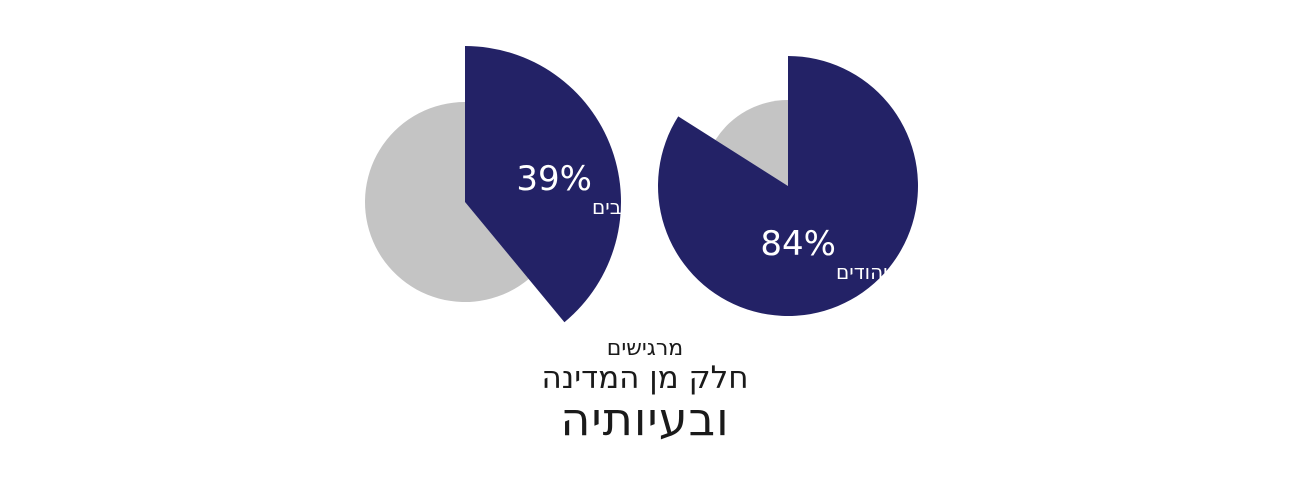 The height and width of the screenshot is (480, 1290). Describe the element at coordinates (751, 143) in the screenshot. I see `pie-jews-rest-slice` at that location.